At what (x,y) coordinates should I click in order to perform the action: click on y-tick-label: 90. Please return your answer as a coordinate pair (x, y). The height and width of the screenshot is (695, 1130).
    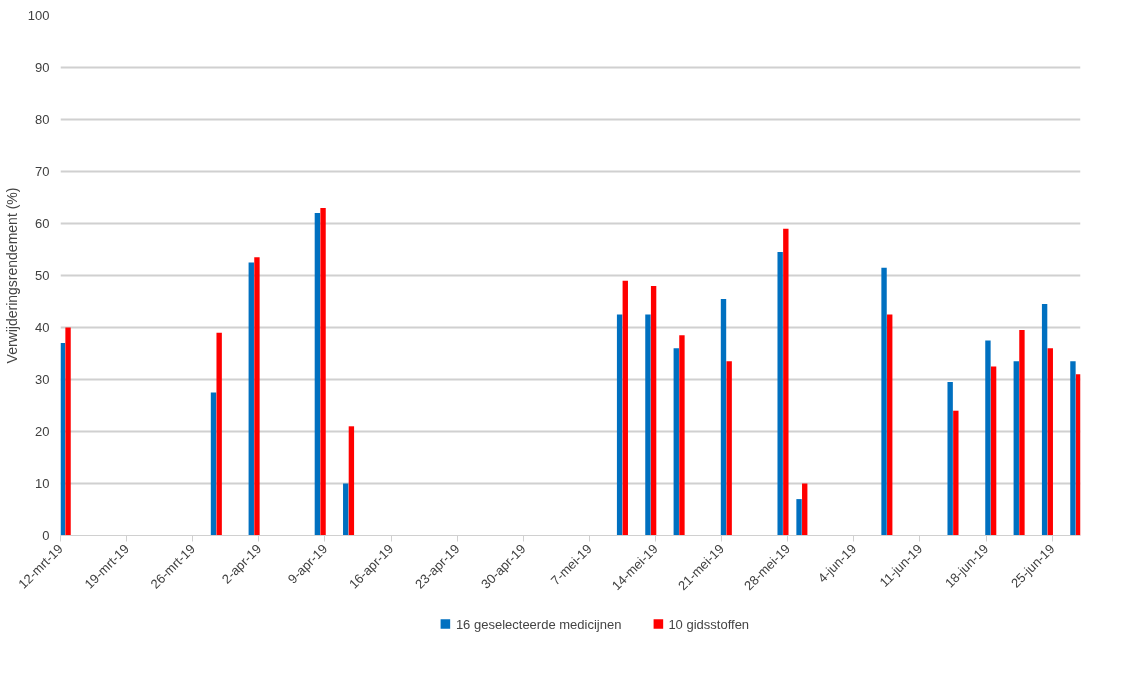
    Looking at the image, I should click on (42, 67).